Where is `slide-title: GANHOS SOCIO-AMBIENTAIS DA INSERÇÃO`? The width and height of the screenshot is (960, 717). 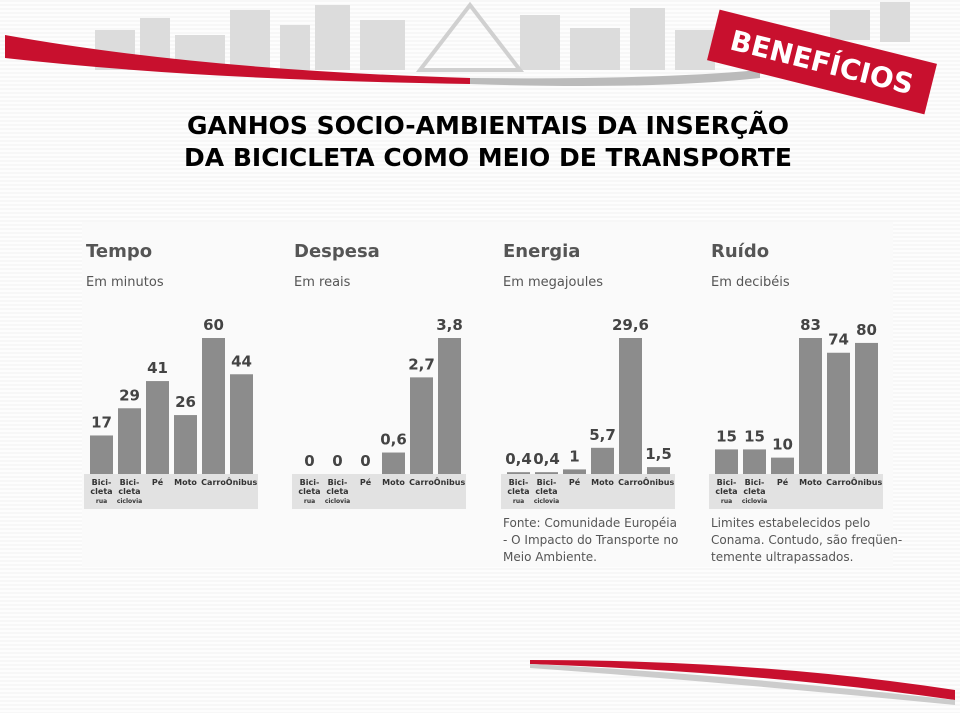 slide-title: GANHOS SOCIO-AMBIENTAIS DA INSERÇÃO is located at coordinates (488, 125).